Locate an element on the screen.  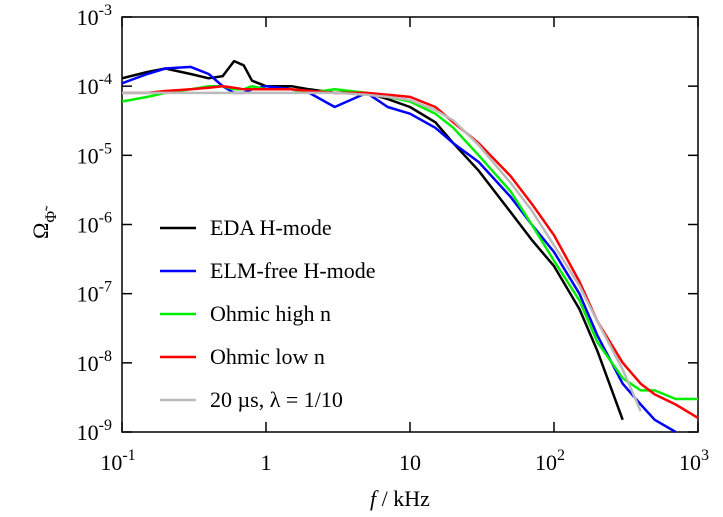
tick-exponent: -6 is located at coordinates (105, 218).